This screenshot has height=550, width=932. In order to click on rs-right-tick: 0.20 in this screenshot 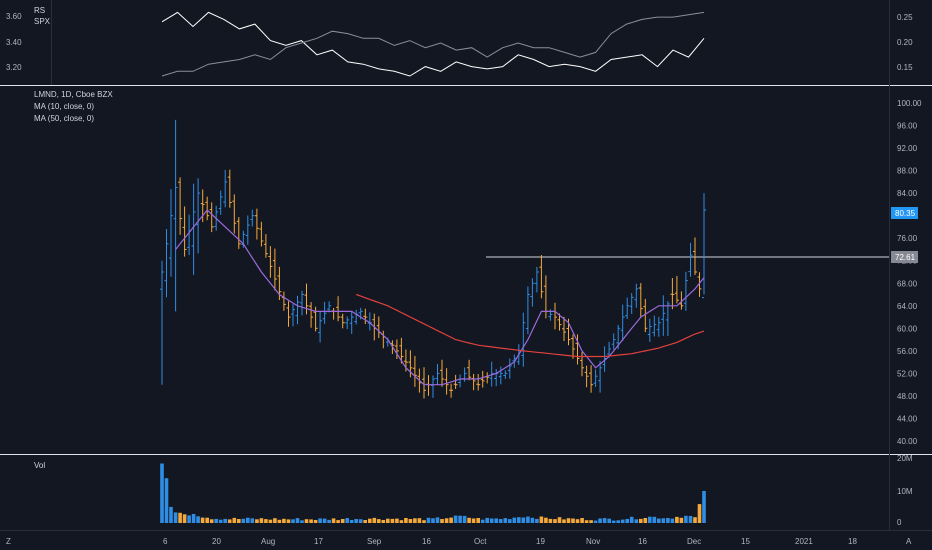, I will do `click(905, 42)`.